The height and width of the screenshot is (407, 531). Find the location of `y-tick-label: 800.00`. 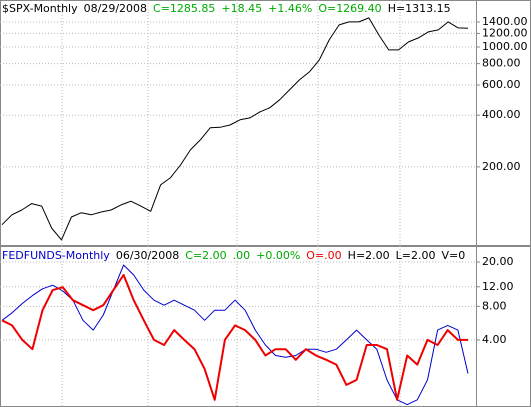

y-tick-label: 800.00 is located at coordinates (501, 63).